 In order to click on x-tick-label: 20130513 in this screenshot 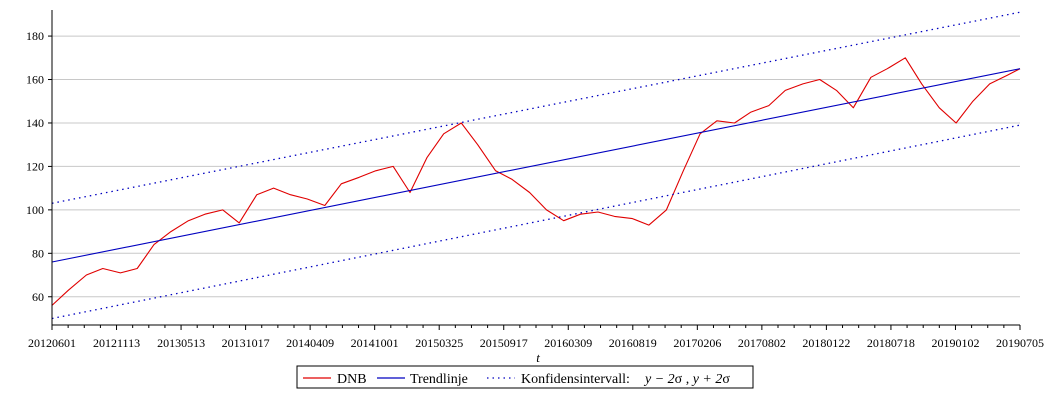, I will do `click(181, 343)`.